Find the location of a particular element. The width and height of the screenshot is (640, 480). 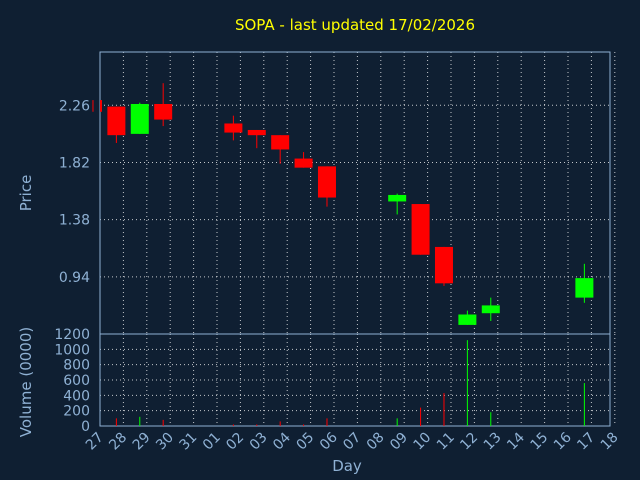

day-tick-label: 18 is located at coordinates (610, 442).